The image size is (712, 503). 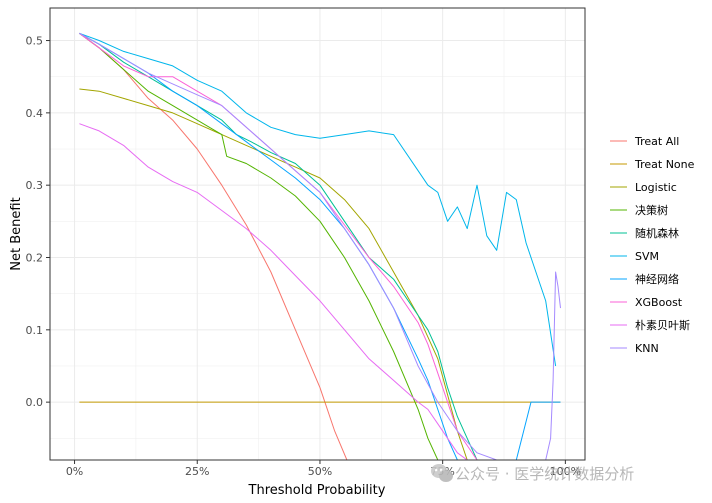 What do you see at coordinates (35, 258) in the screenshot?
I see `y-tick-label: 0.2` at bounding box center [35, 258].